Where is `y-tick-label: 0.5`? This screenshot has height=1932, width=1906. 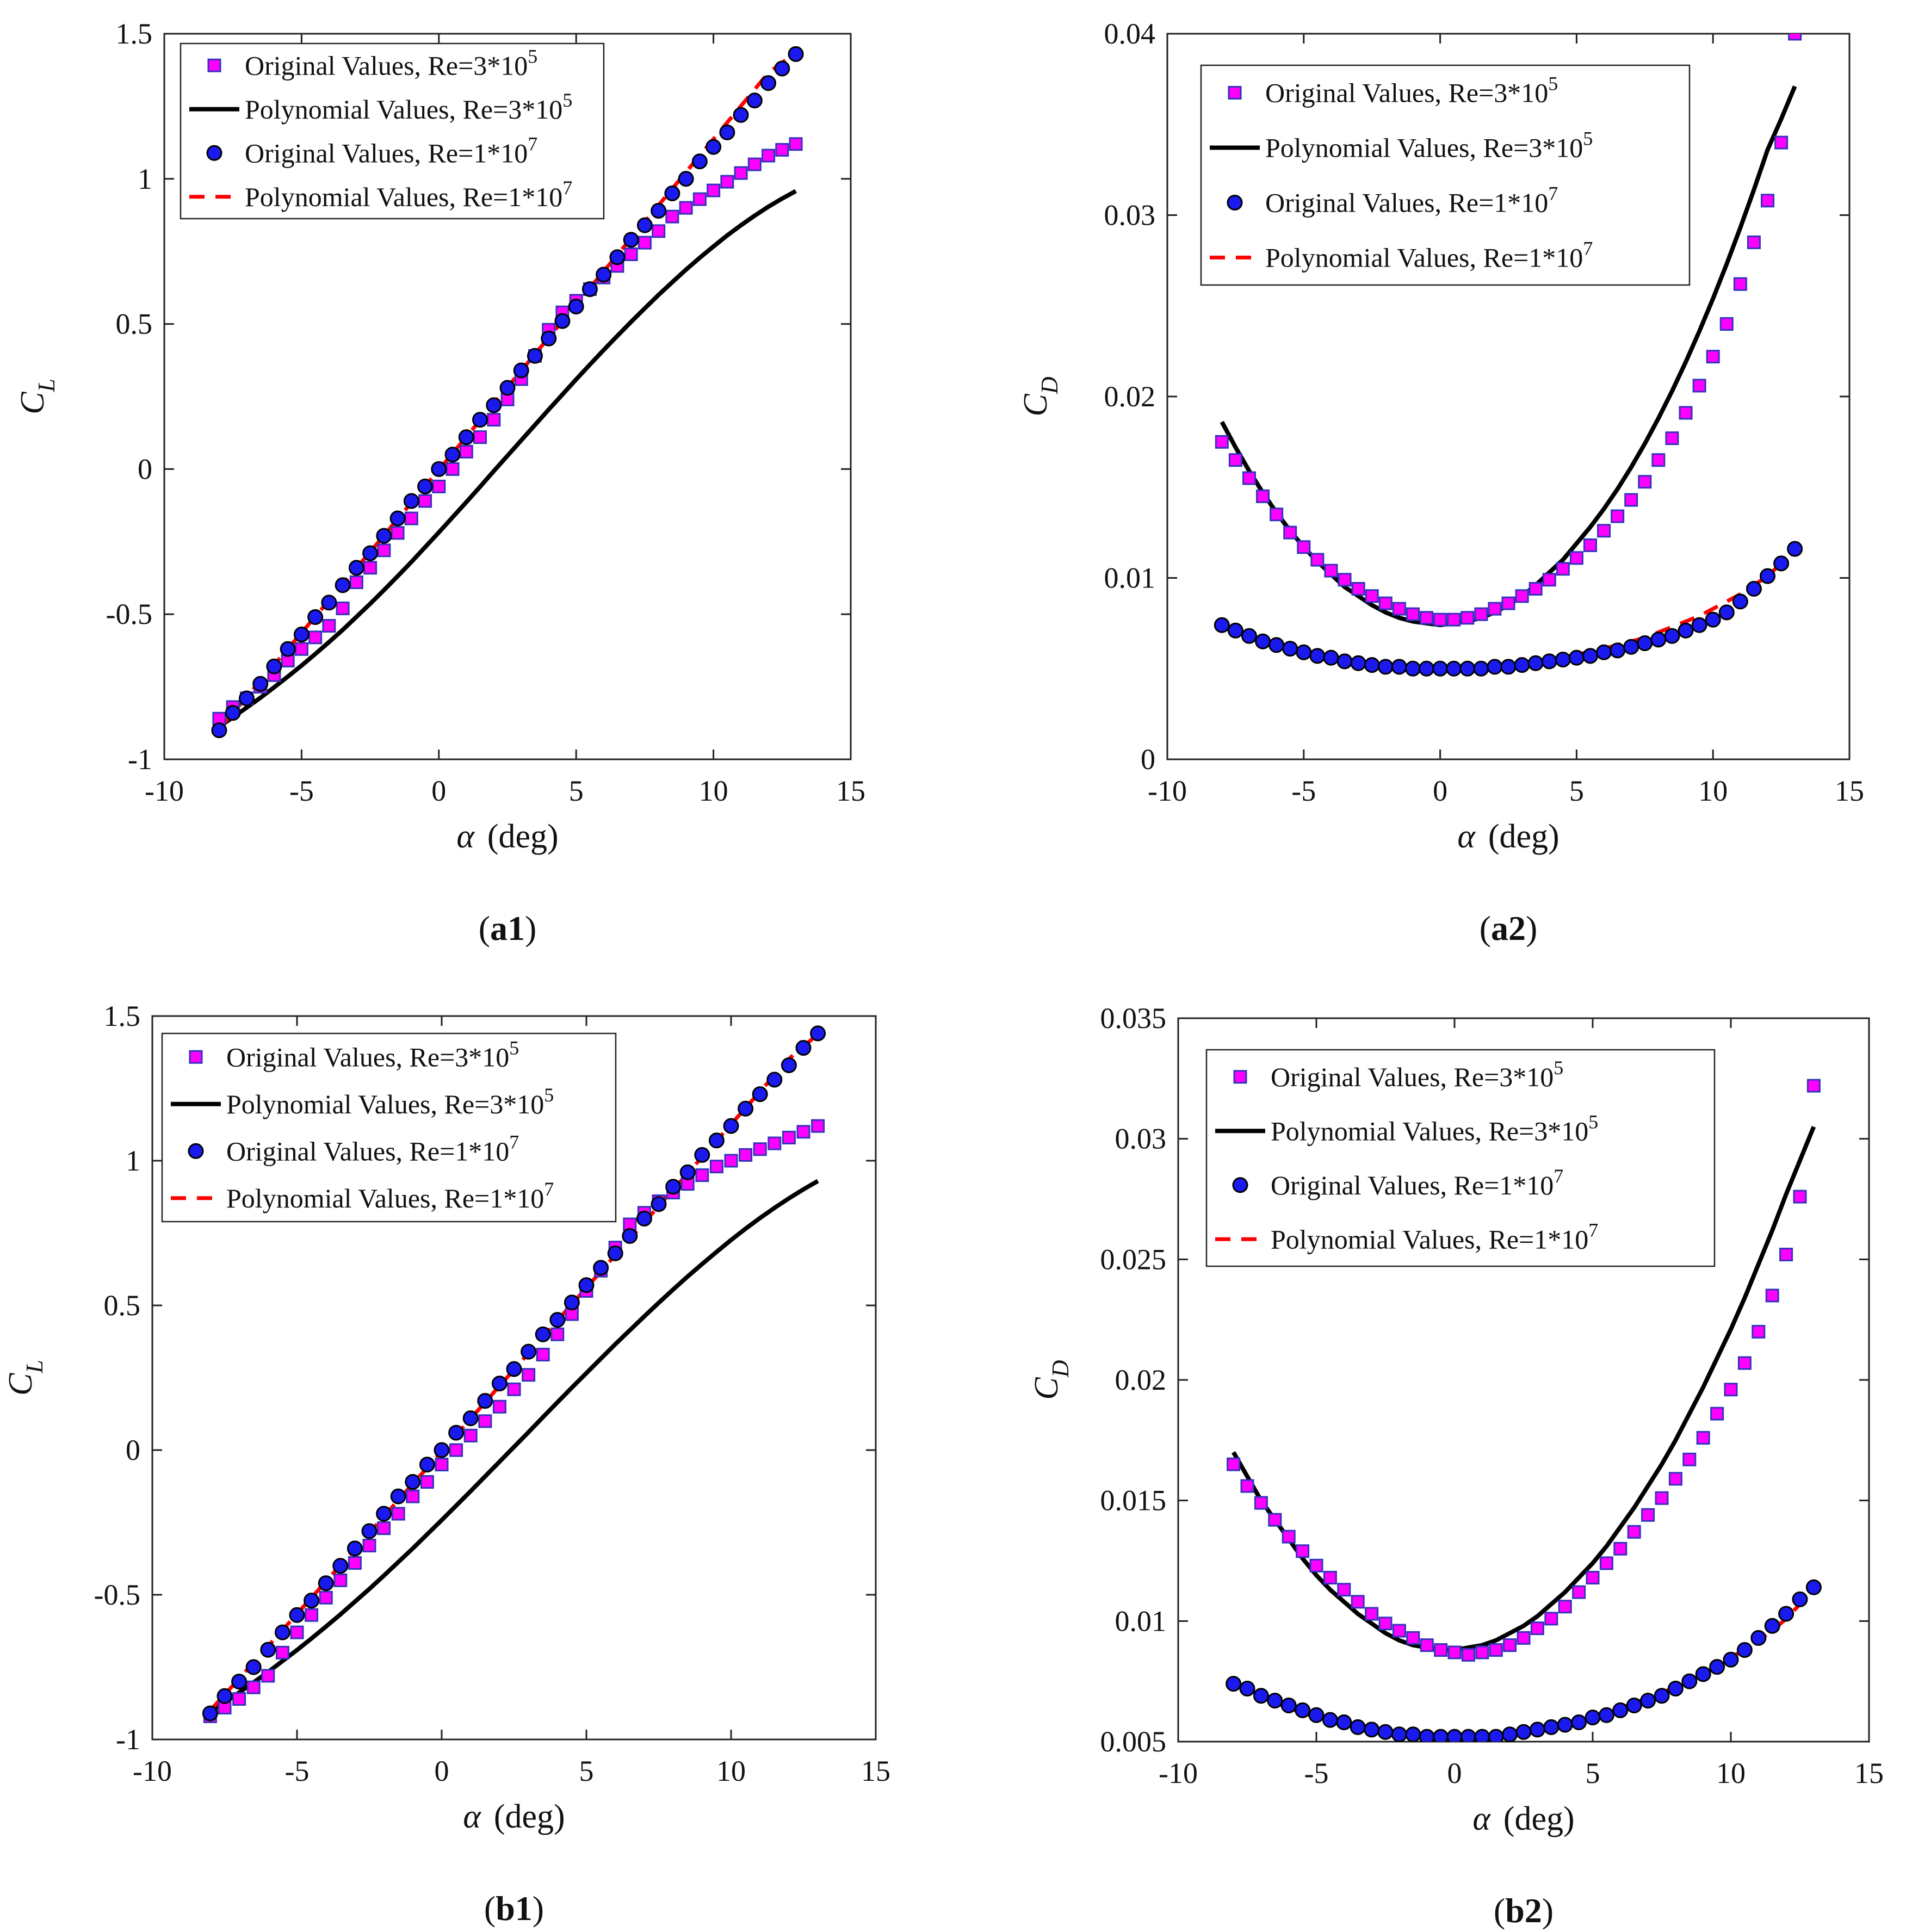 y-tick-label: 0.5 is located at coordinates (123, 1305).